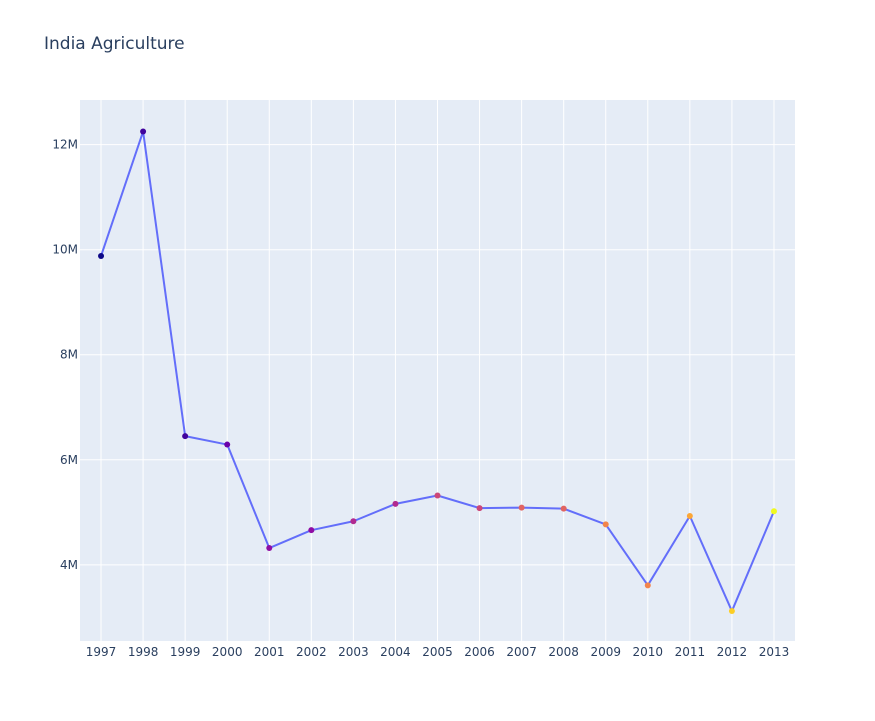 Image resolution: width=875 pixels, height=721 pixels. I want to click on x-tick-label: 1997, so click(101, 652).